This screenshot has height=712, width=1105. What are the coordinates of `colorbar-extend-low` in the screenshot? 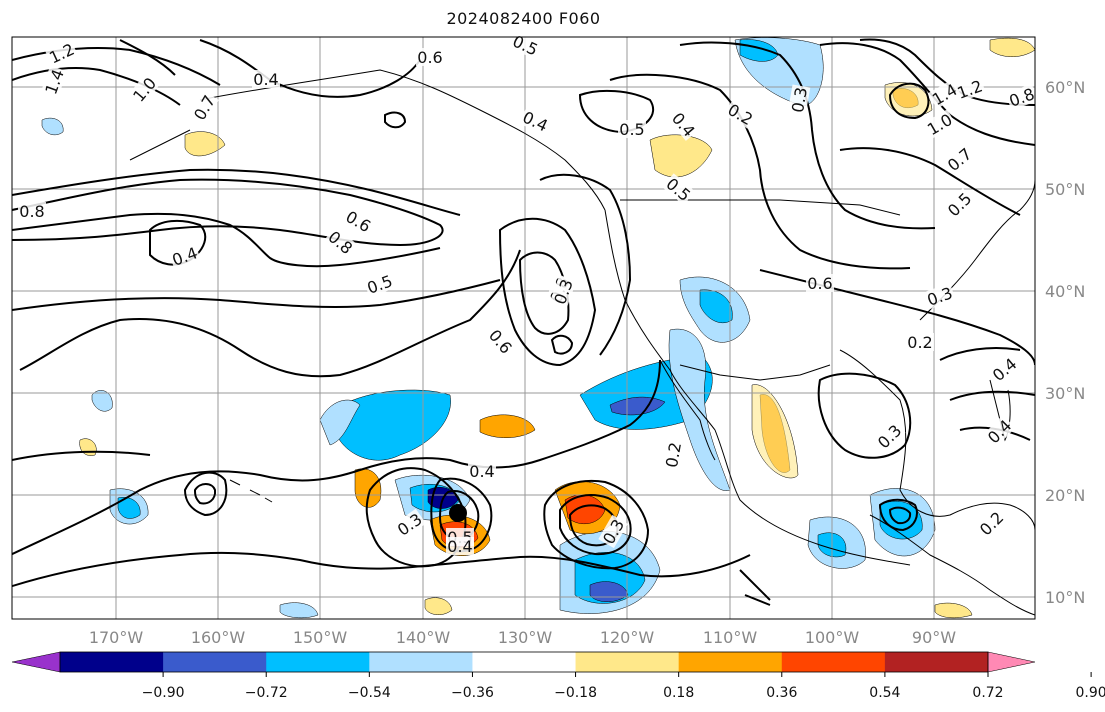 It's located at (36, 662).